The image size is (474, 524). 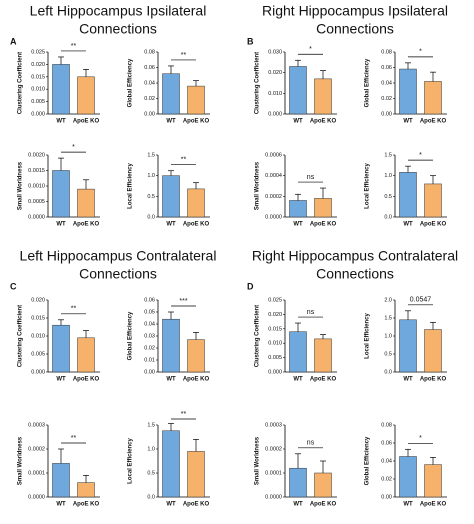 I want to click on y-tick-label: 0.05, so click(x=149, y=312).